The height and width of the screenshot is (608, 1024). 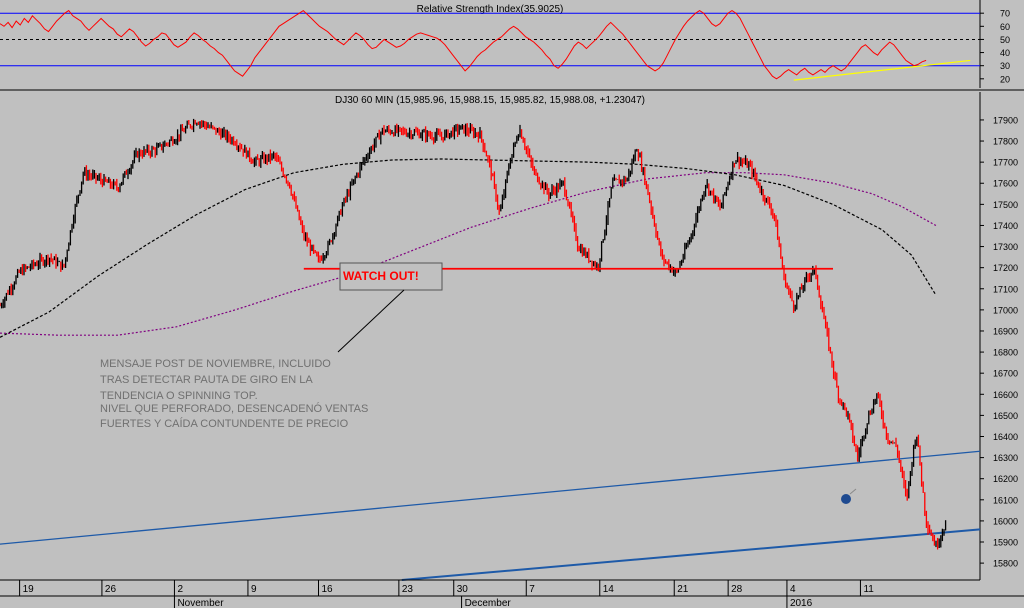 I want to click on rsi-tick-label: 40, so click(x=1005, y=53).